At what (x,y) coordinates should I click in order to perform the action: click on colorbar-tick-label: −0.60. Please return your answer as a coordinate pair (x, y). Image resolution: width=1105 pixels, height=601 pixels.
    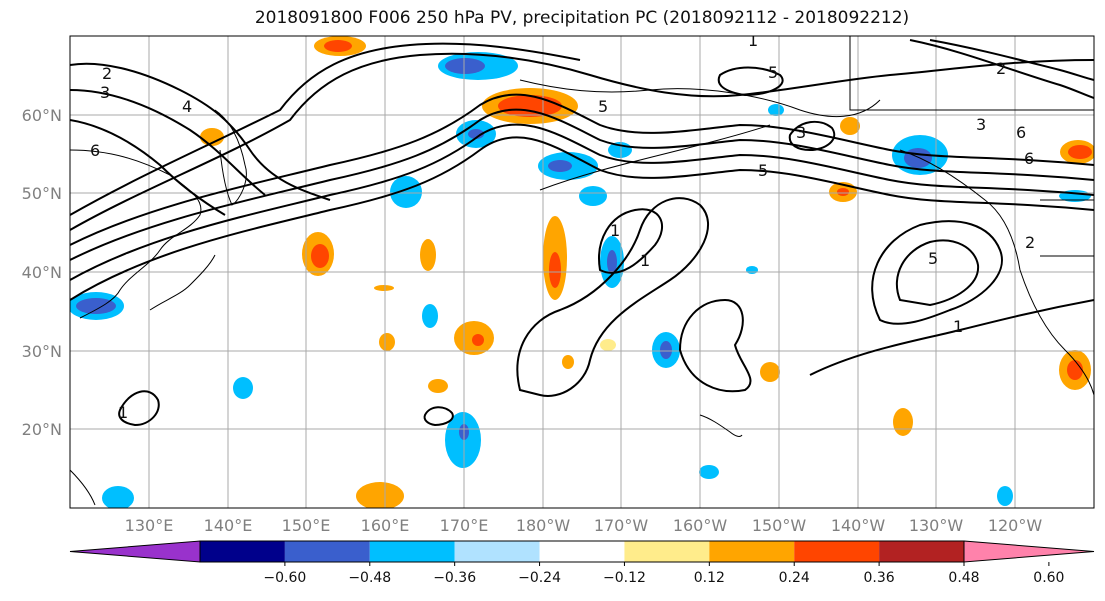
    Looking at the image, I should click on (284, 578).